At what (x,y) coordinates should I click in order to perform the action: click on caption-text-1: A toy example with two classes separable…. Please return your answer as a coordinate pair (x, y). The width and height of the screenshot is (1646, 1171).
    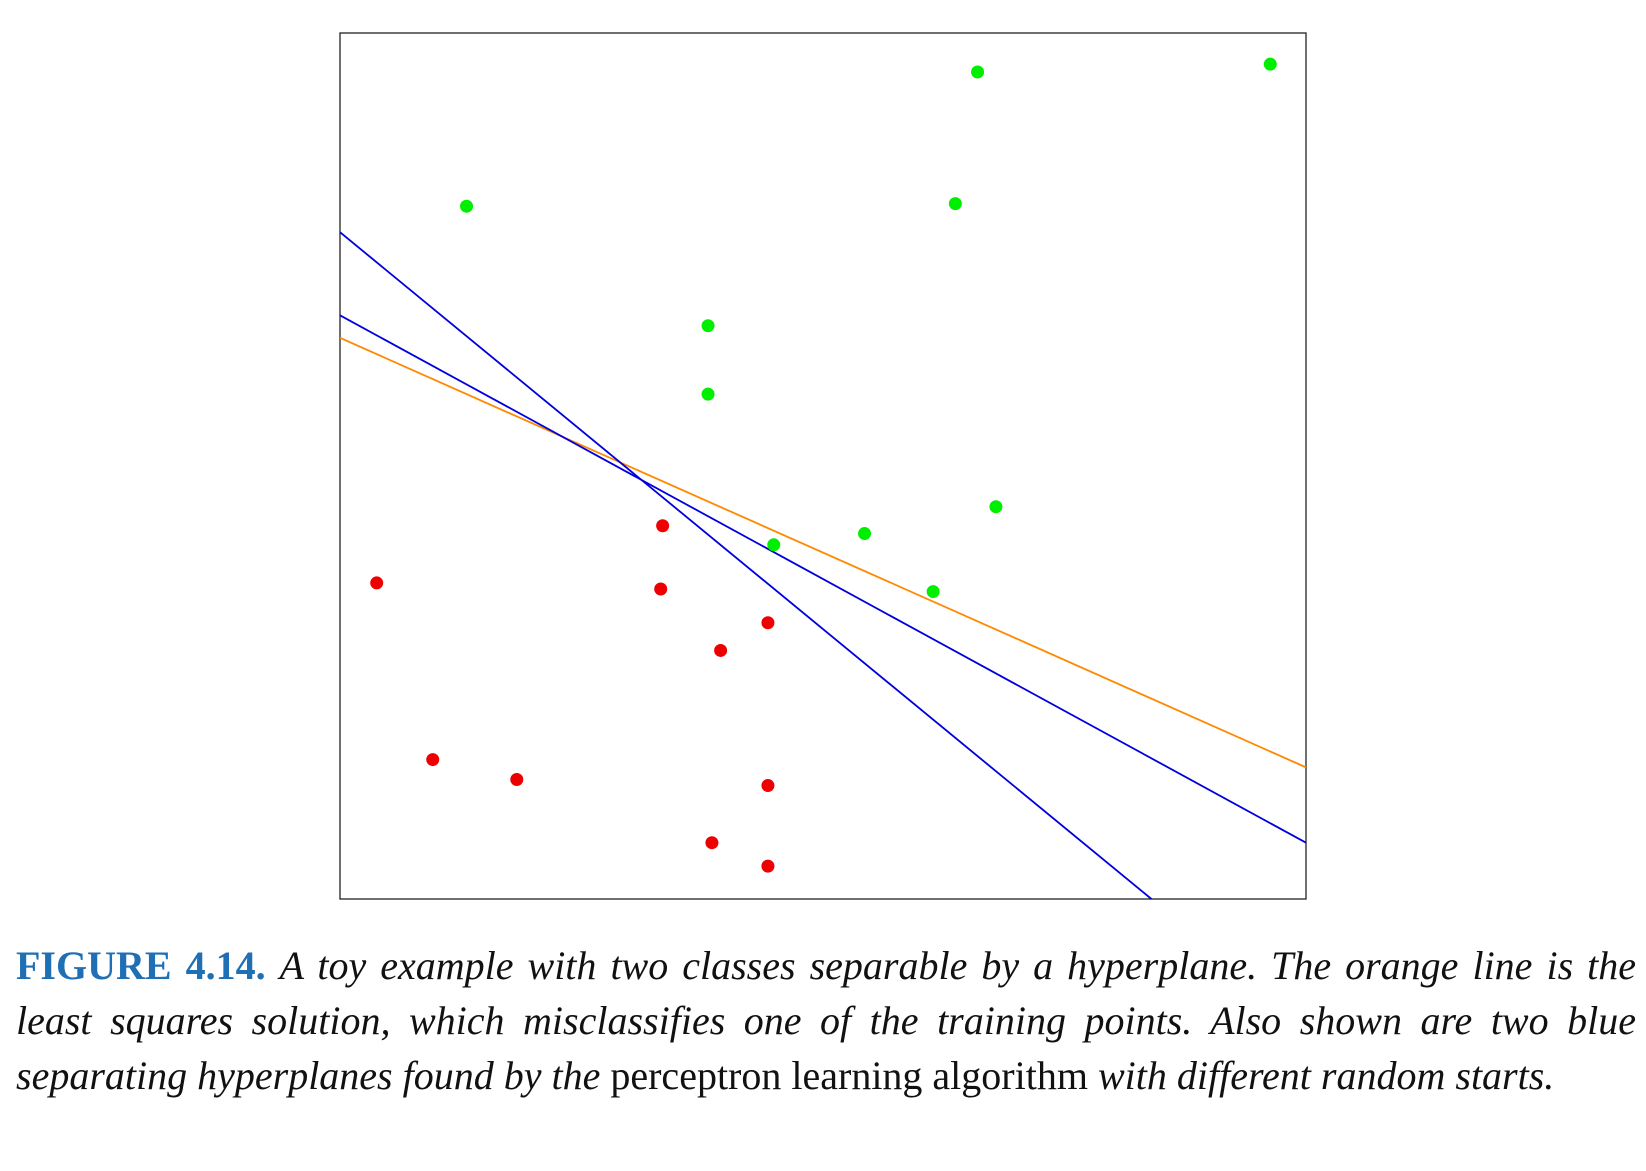
    Looking at the image, I should click on (826, 1020).